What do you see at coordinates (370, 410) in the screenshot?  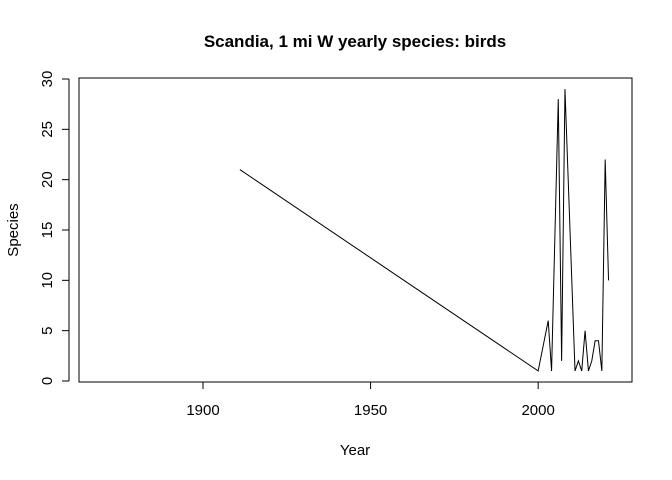 I see `x-tick-label: 1950` at bounding box center [370, 410].